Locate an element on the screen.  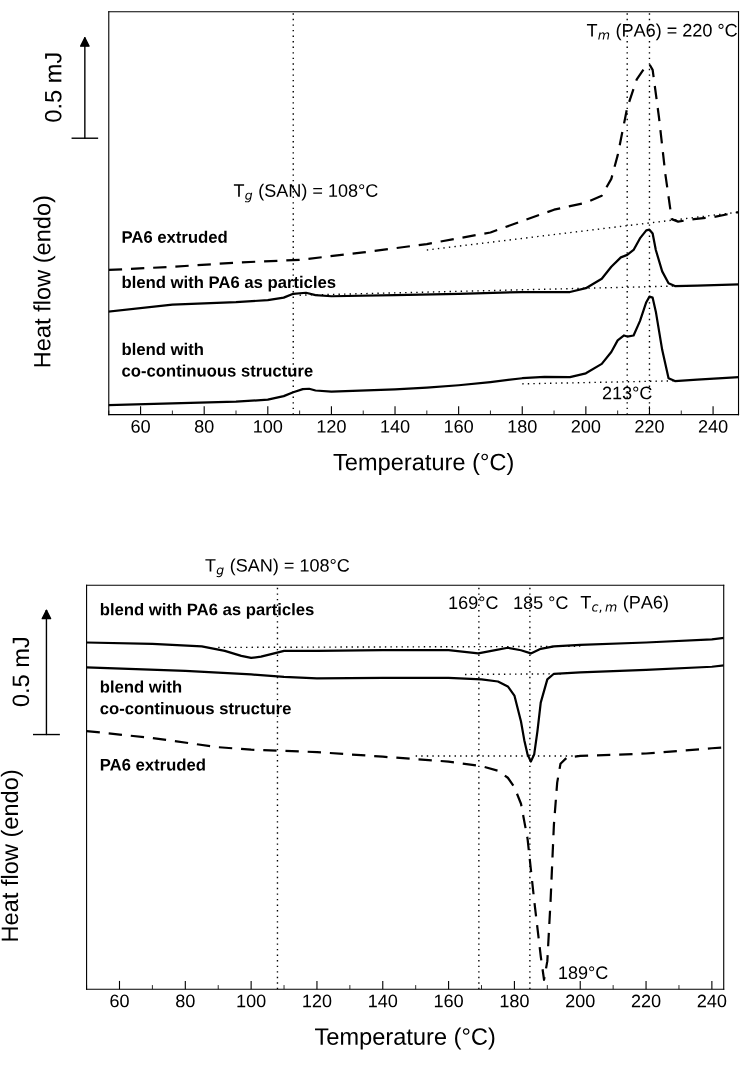
annotation: 189°C is located at coordinates (583, 973).